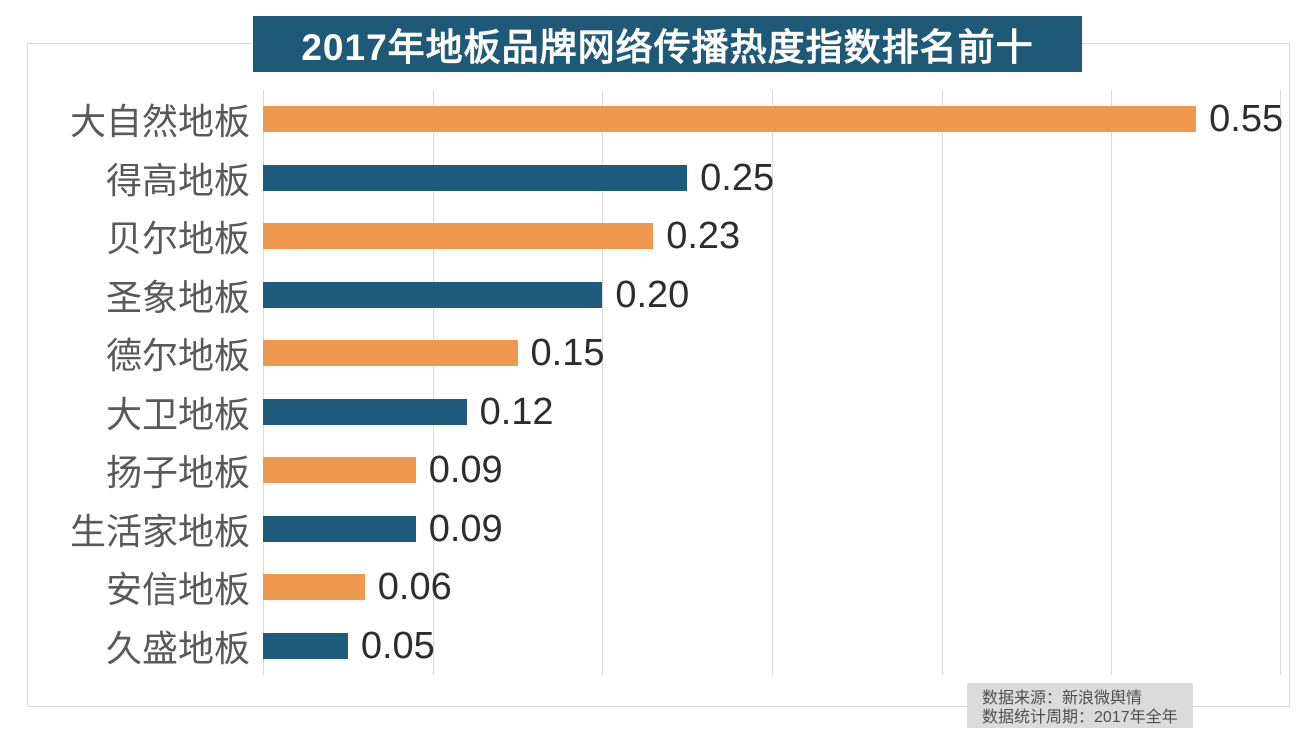 The width and height of the screenshot is (1314, 739). I want to click on bar-得高地板, so click(475, 177).